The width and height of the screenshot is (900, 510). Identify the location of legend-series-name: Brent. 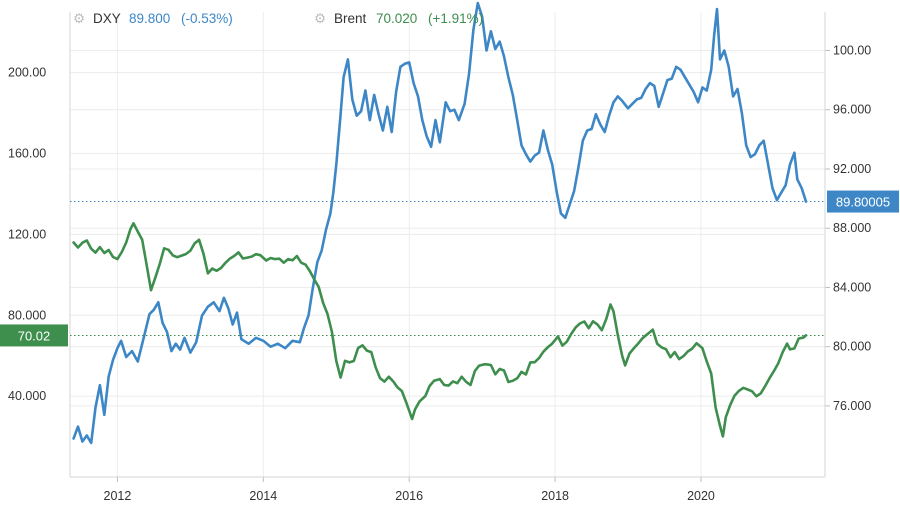
(350, 18).